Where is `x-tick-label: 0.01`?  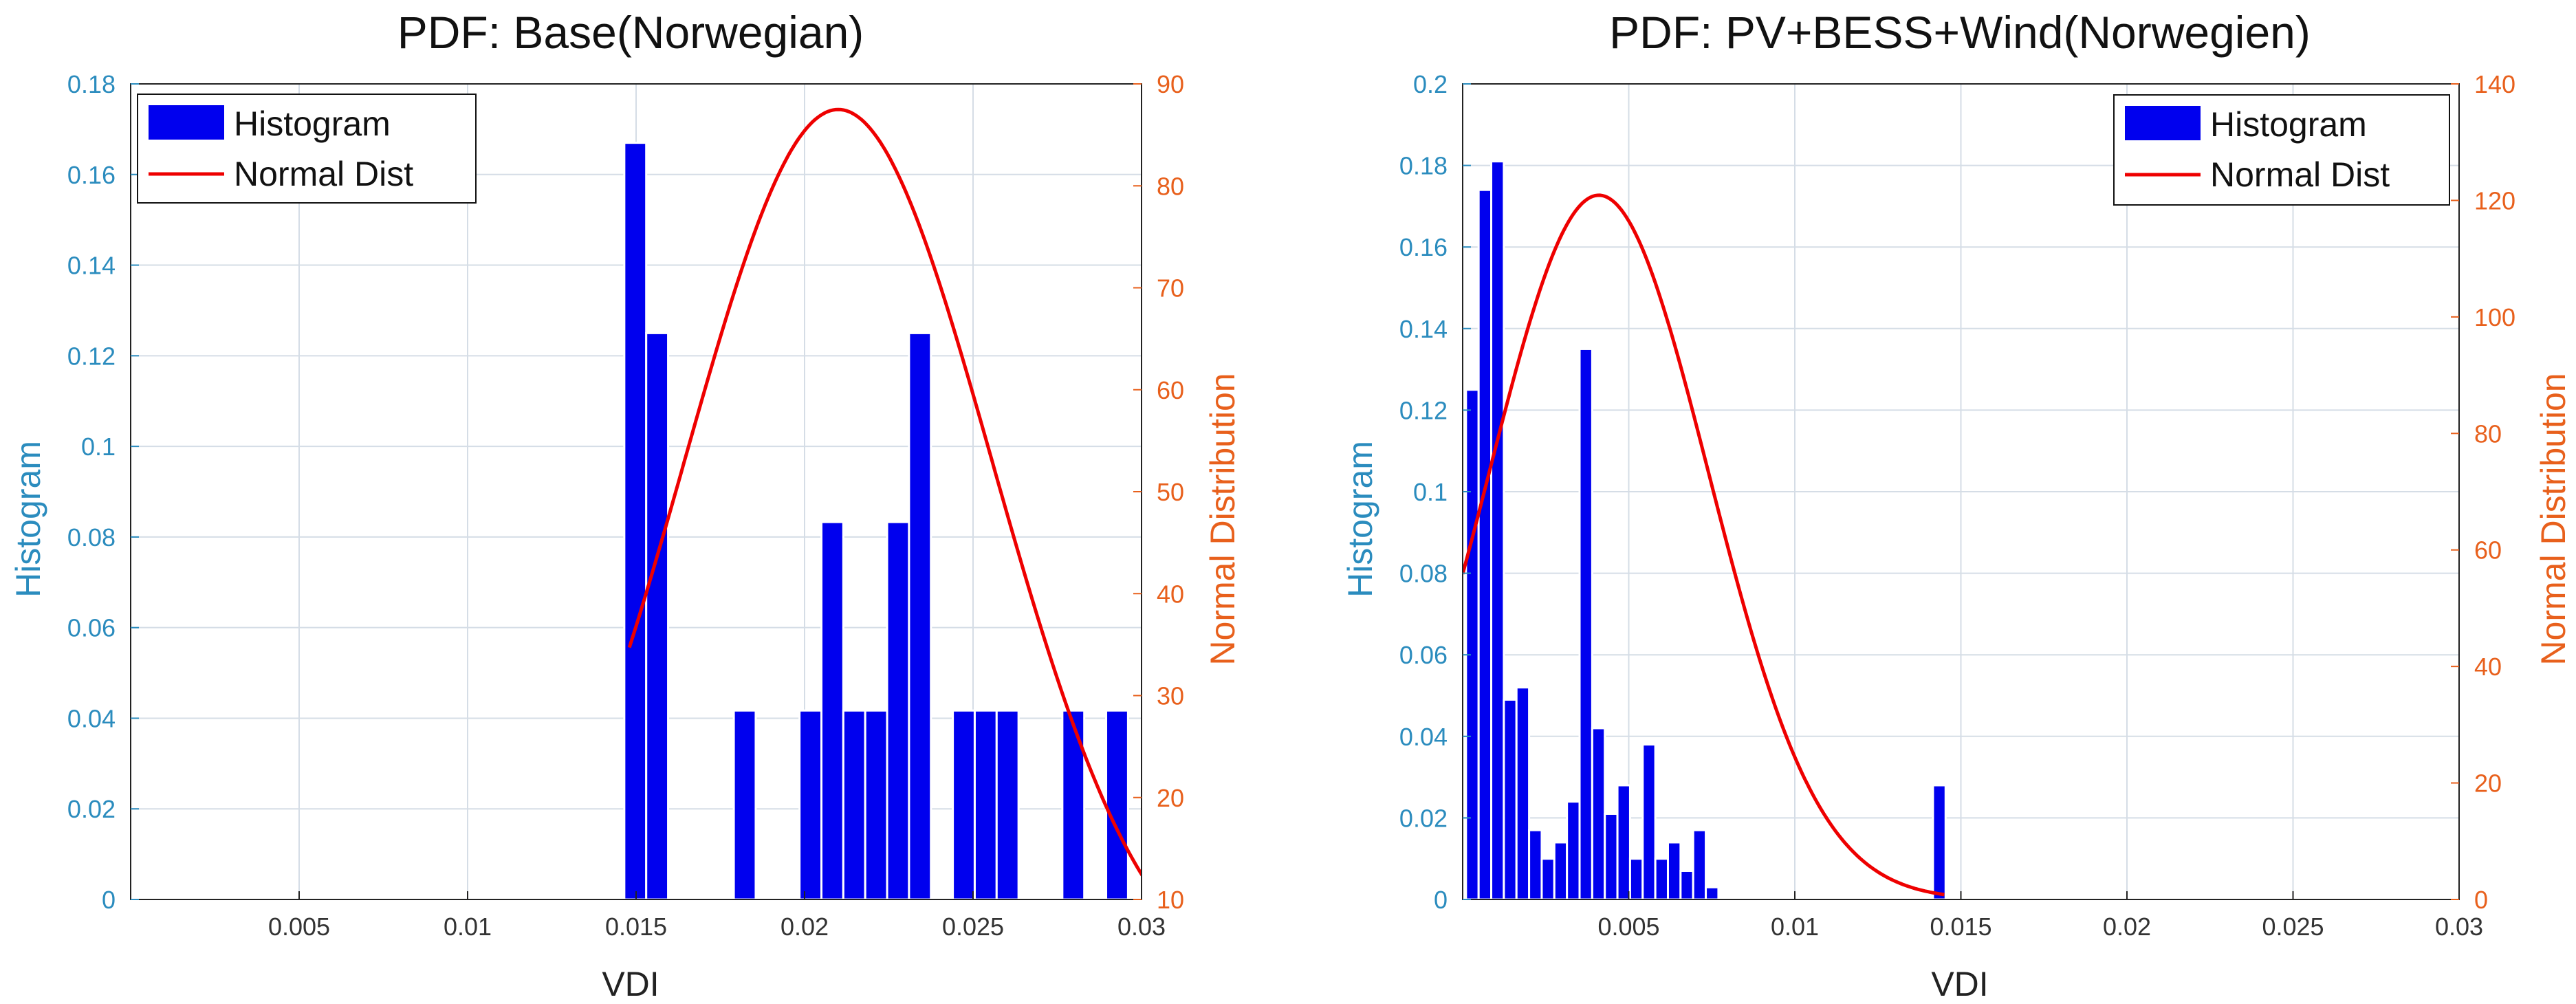
x-tick-label: 0.01 is located at coordinates (468, 927).